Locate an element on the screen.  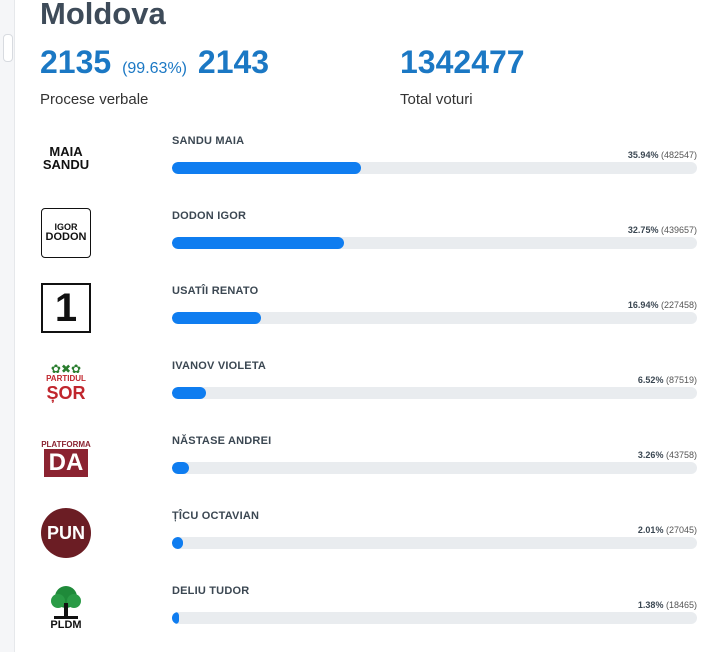
candidate-row: 1 USATÎI RENATO 16.94% (227458) is located at coordinates (370, 319).